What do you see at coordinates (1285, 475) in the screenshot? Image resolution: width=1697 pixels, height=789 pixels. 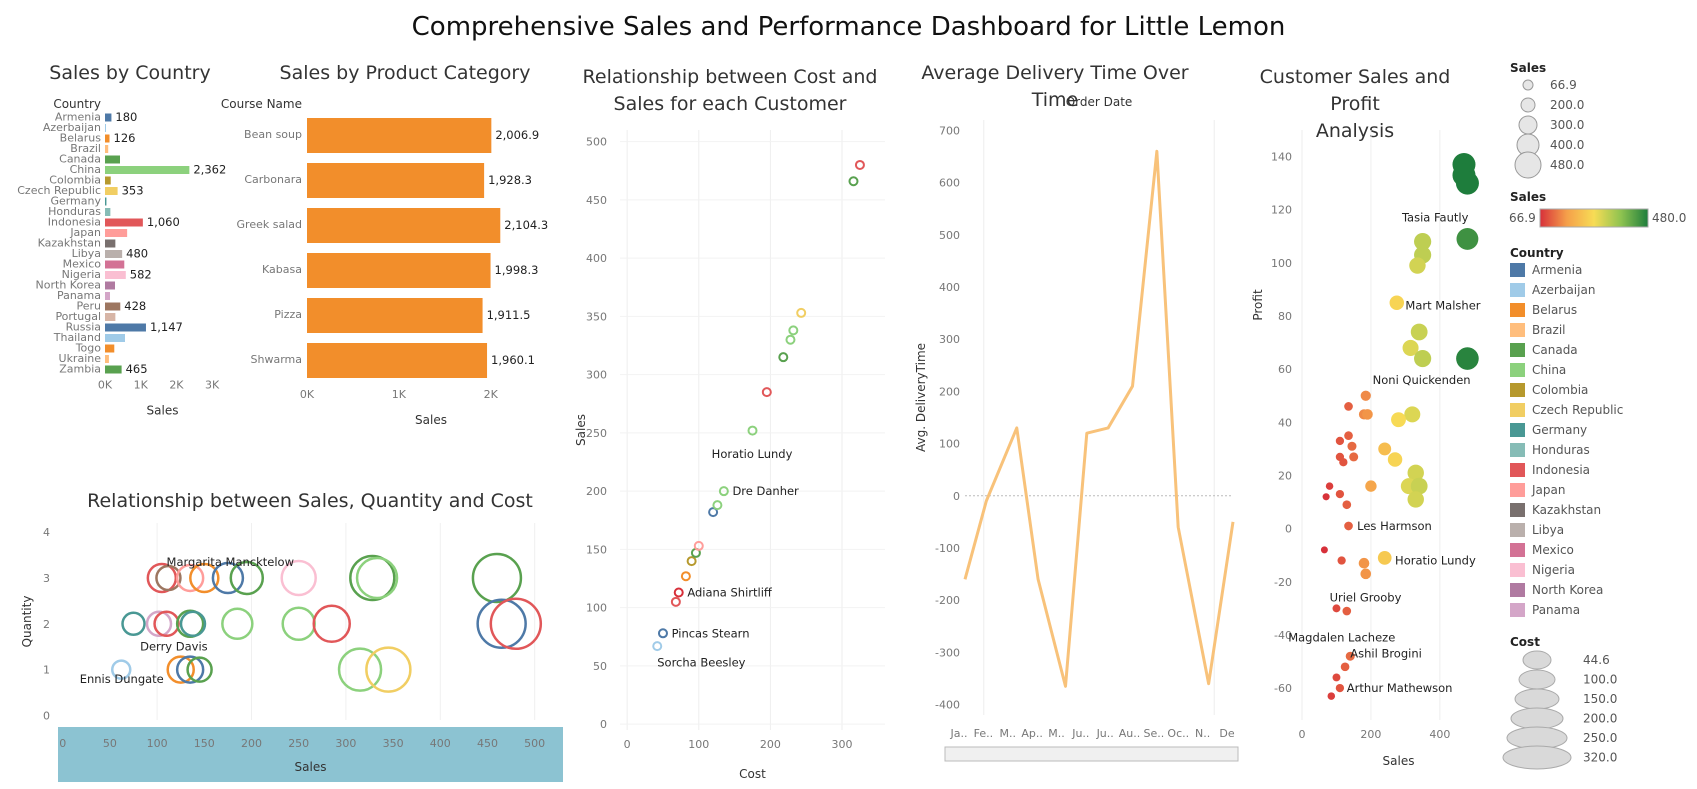 I see `y-tick-label: 20` at bounding box center [1285, 475].